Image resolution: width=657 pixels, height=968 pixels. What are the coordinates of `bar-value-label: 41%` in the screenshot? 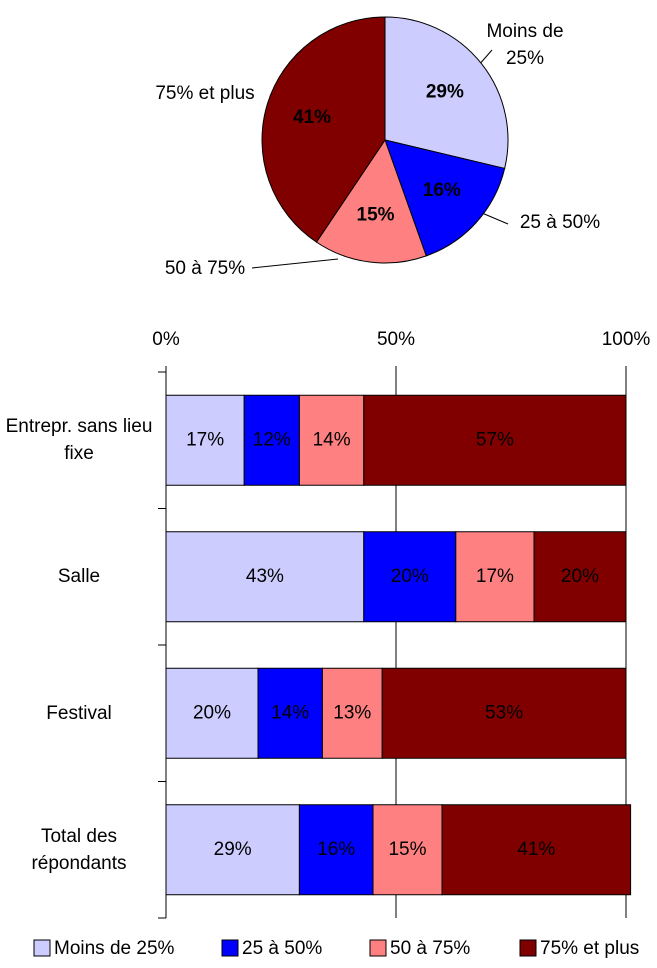 It's located at (536, 849).